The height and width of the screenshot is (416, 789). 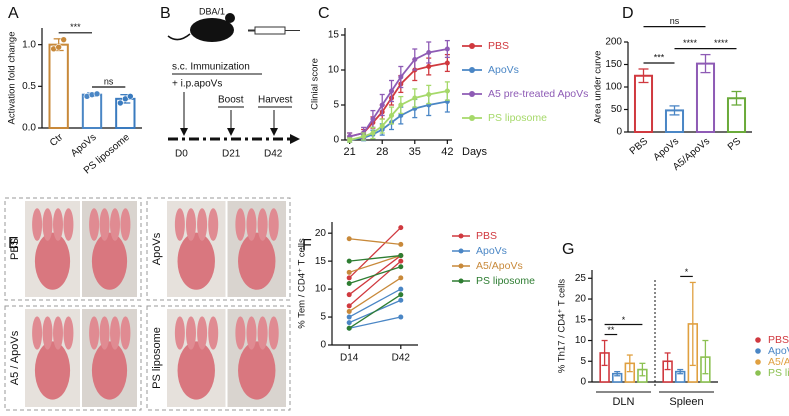 What do you see at coordinates (613, 64) in the screenshot?
I see `y-tick-label: 150` at bounding box center [613, 64].